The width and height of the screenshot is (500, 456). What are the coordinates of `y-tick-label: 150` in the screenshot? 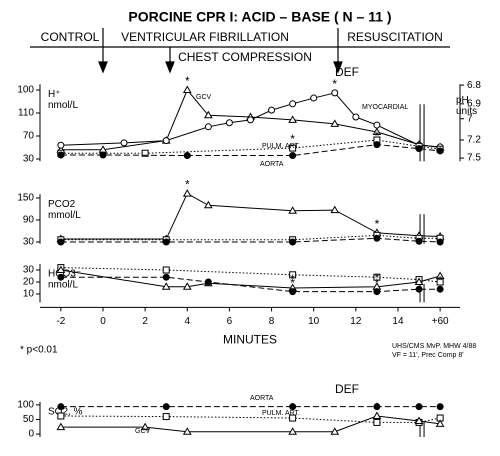 It's located at (25, 198).